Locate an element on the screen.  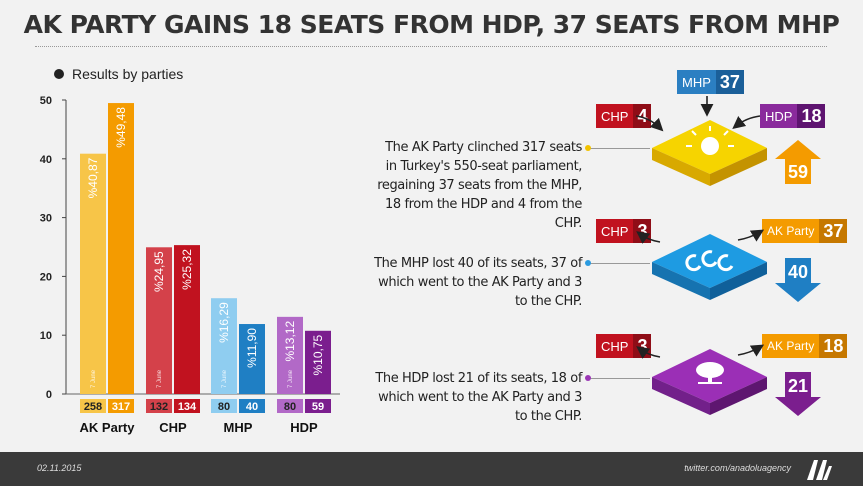
mhp-right-value: 37 is located at coordinates (833, 231).